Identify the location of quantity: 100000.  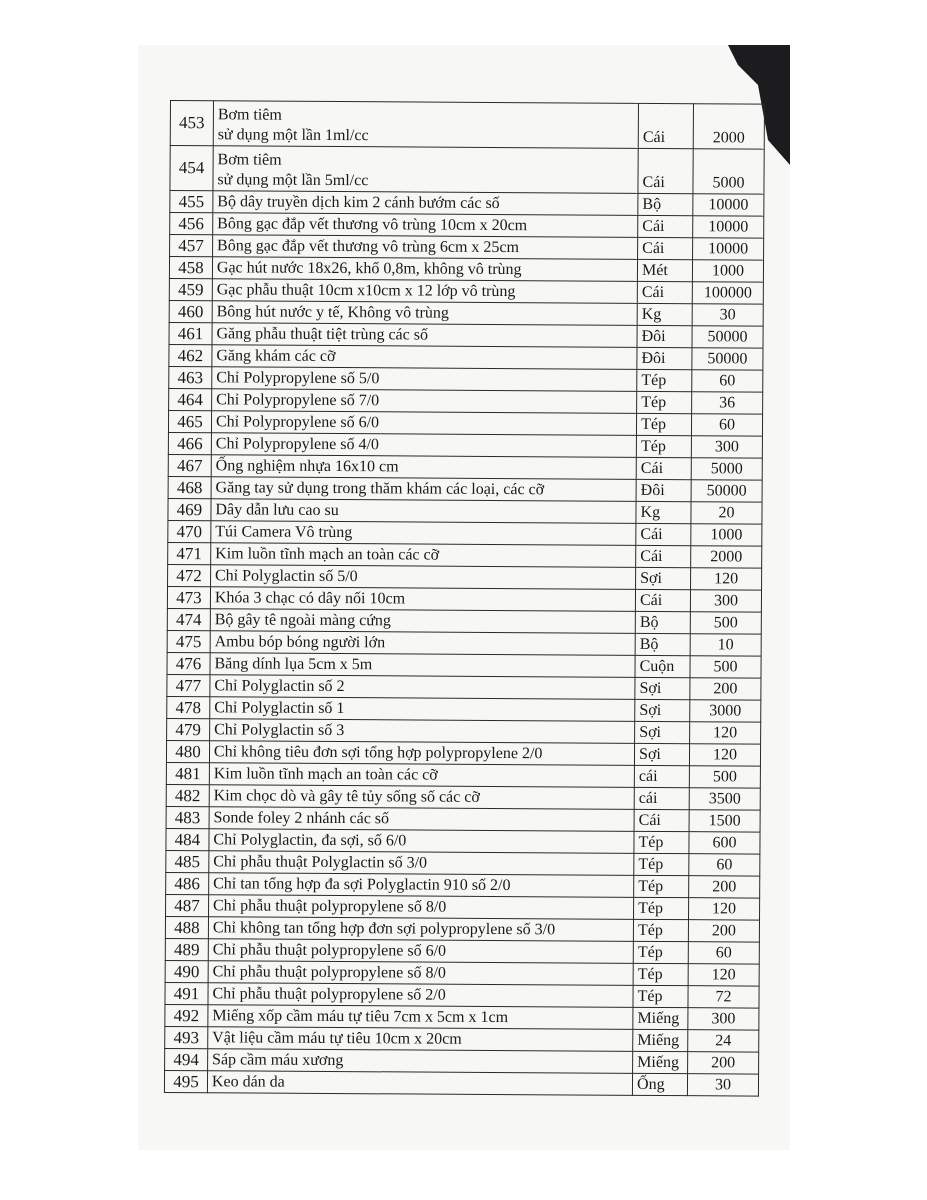
(728, 293).